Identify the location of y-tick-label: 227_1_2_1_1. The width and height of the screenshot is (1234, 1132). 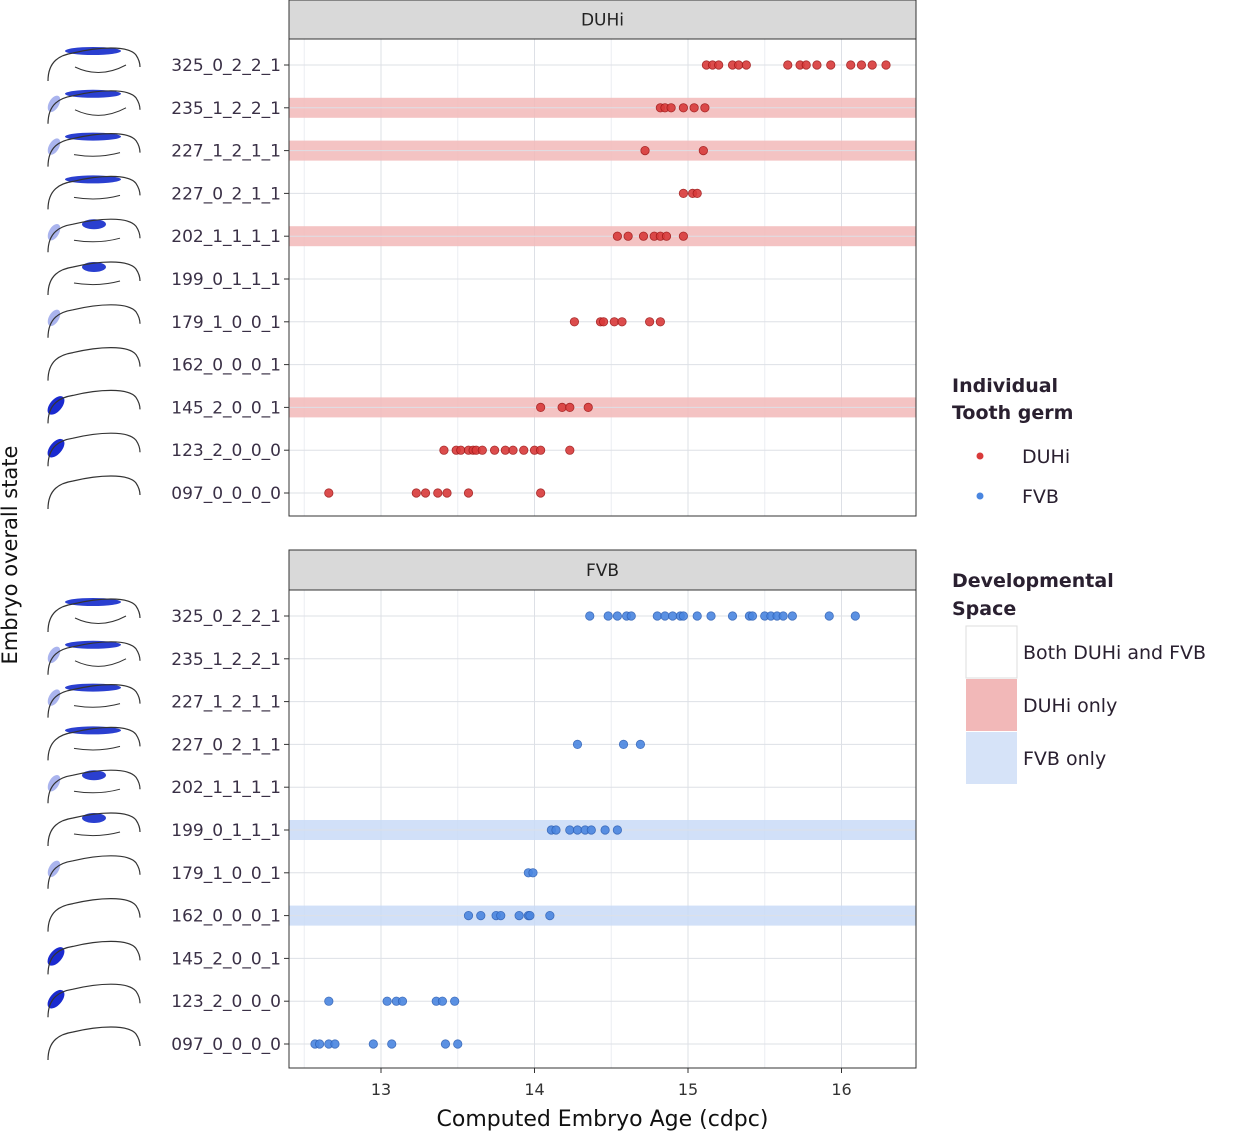
(226, 152).